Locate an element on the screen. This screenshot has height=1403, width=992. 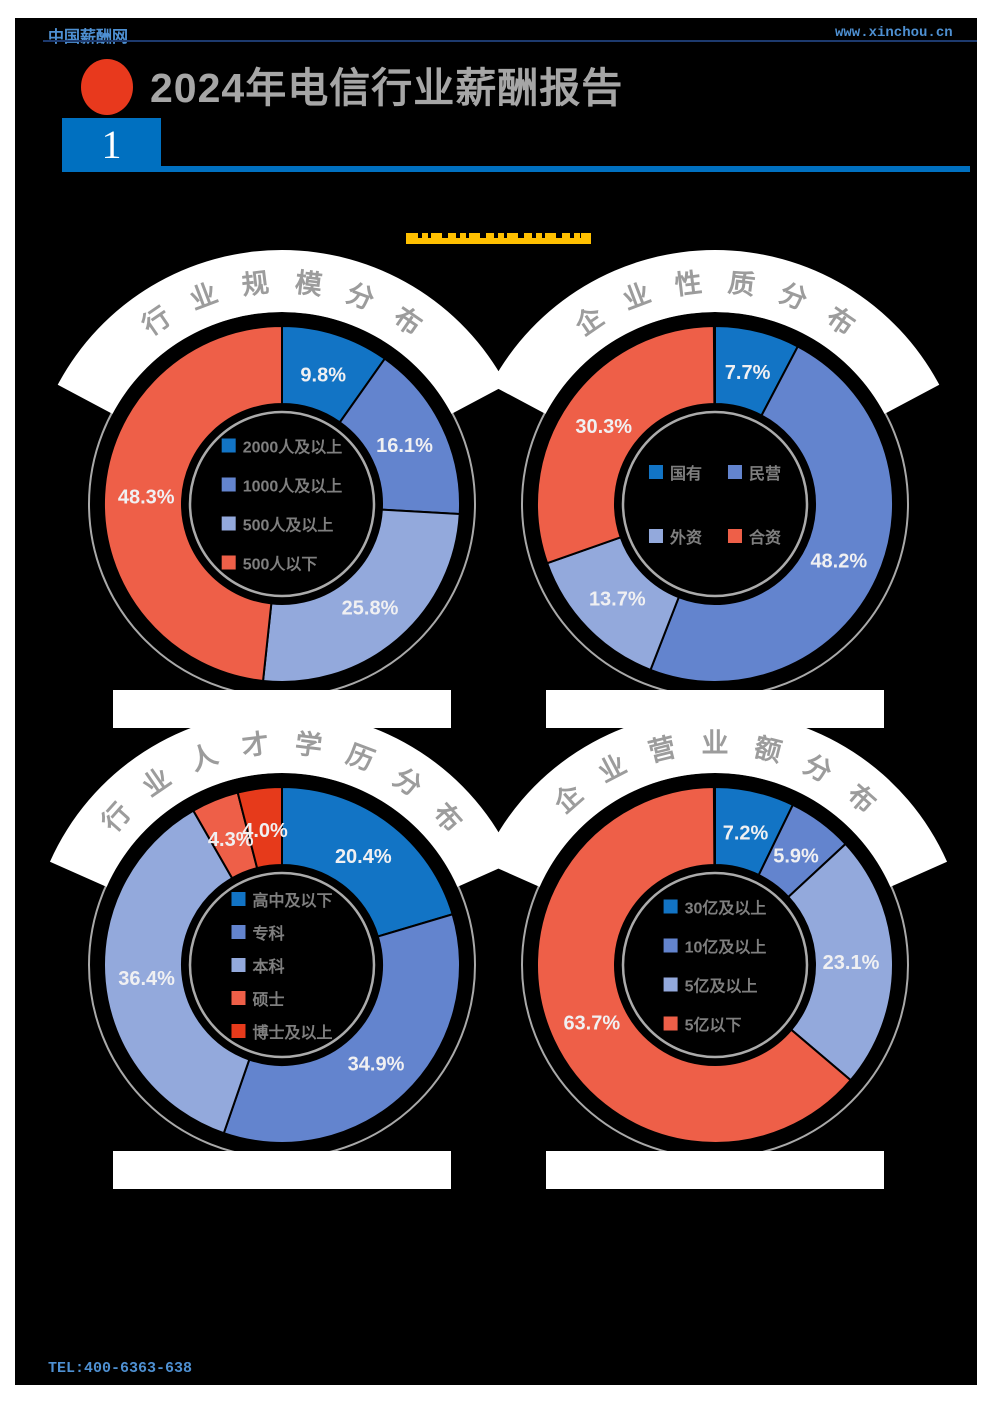
legend-item: 2000人及以上 is located at coordinates (282, 446).